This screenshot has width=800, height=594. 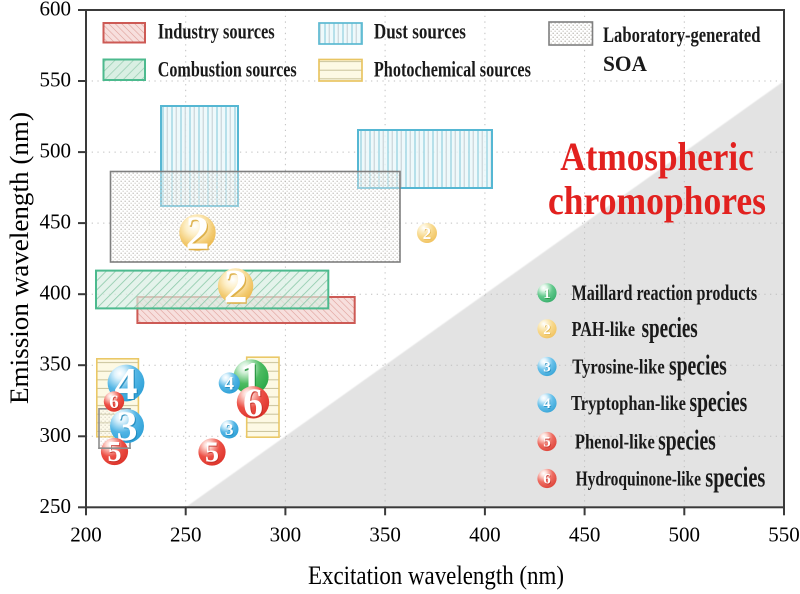 What do you see at coordinates (19, 258) in the screenshot?
I see `svg-text: Emission wavelength (nm)` at bounding box center [19, 258].